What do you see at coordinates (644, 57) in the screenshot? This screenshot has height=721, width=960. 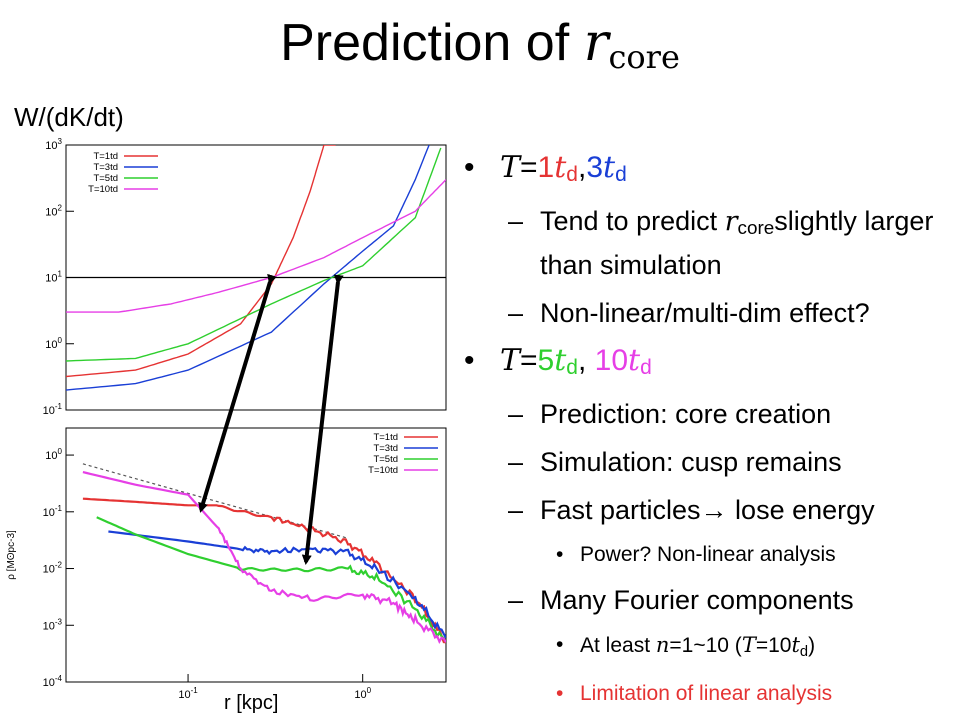 I see `title-subscript: core` at bounding box center [644, 57].